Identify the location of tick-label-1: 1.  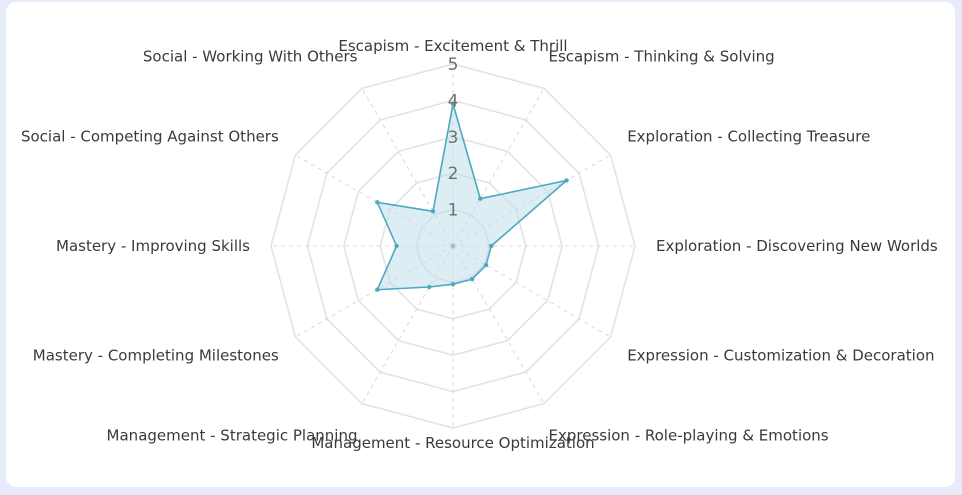
(453, 211).